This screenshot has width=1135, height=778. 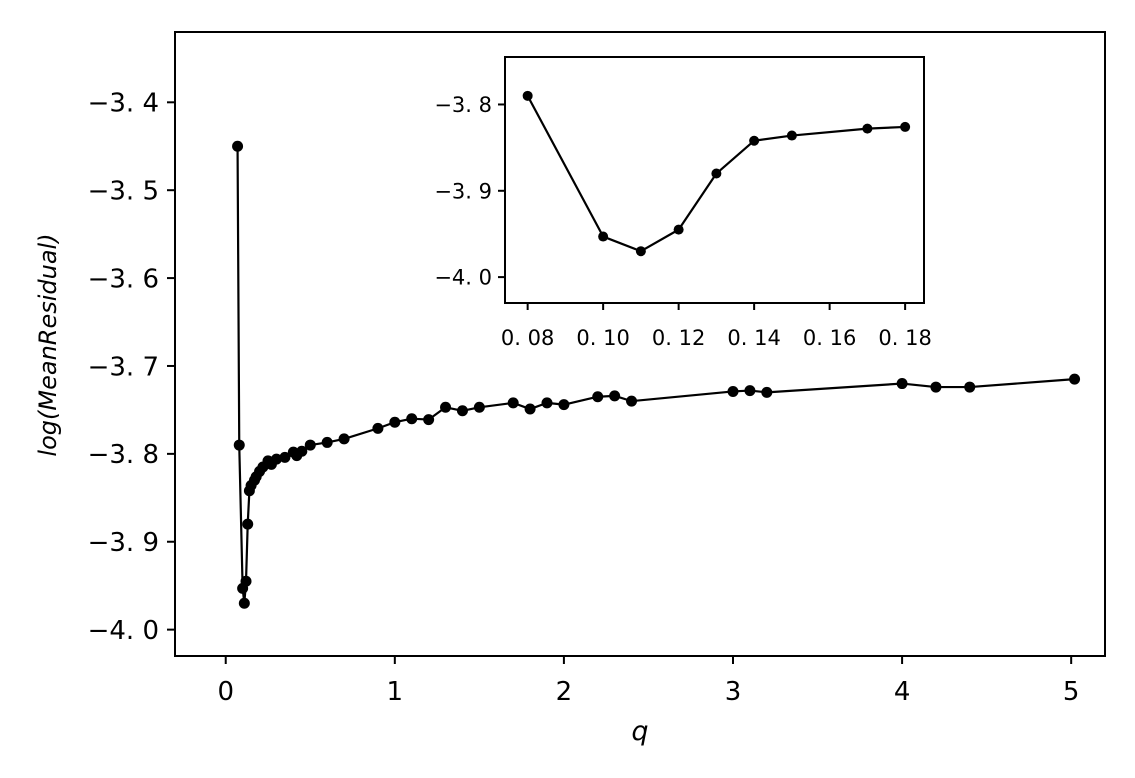 I want to click on main-x-tick-label: 3, so click(x=733, y=692).